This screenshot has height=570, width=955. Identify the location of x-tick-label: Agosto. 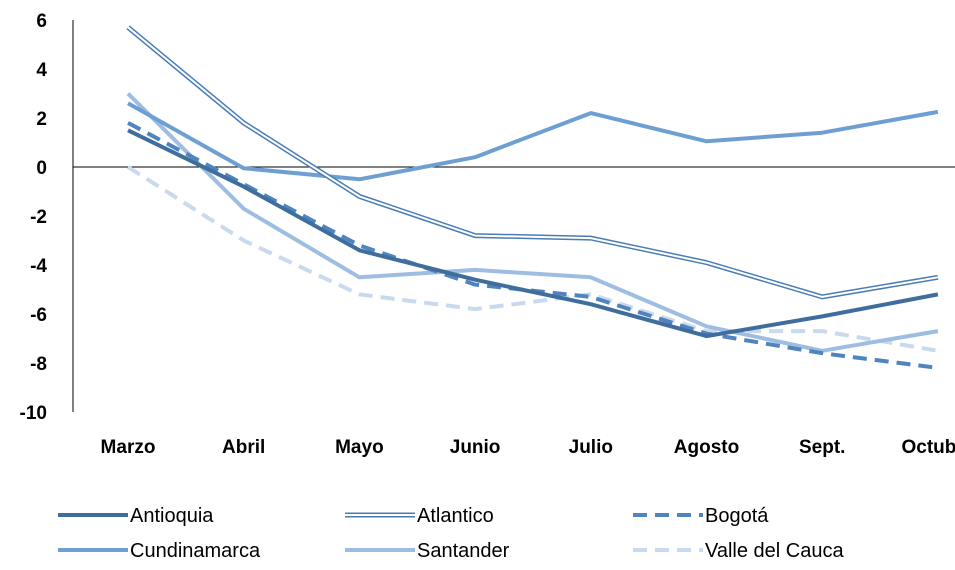
(706, 447).